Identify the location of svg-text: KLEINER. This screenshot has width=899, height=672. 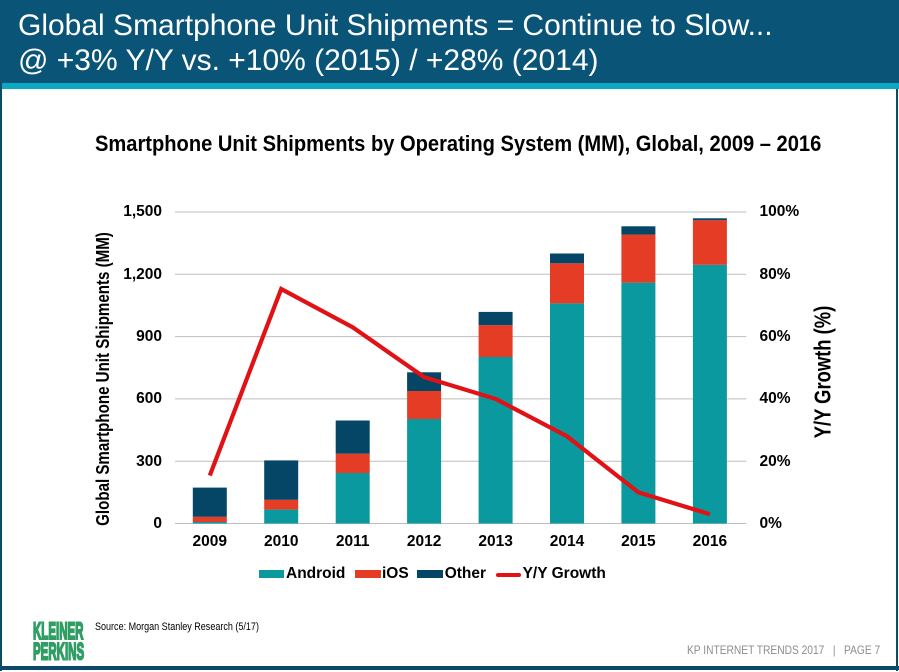
(58, 631).